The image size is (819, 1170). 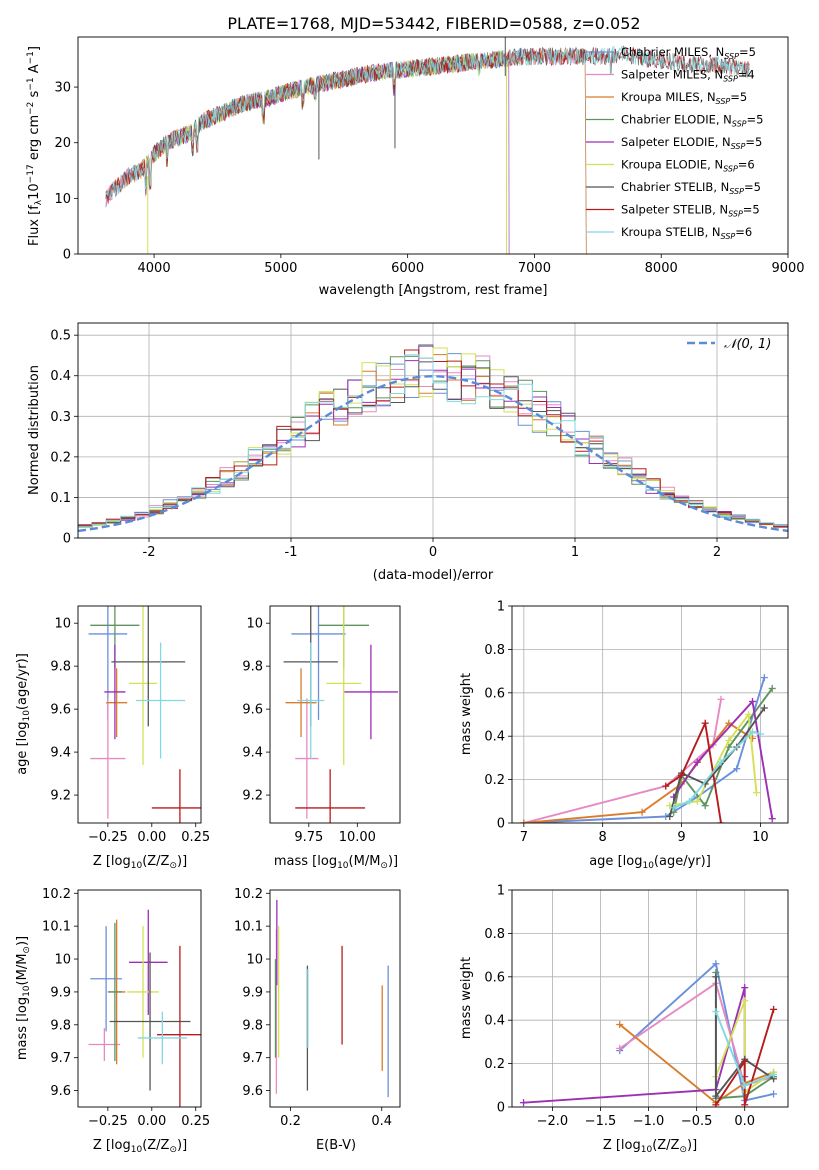 What do you see at coordinates (343, 866) in the screenshot?
I see `age-mass-xlabel-part: 10` at bounding box center [343, 866].